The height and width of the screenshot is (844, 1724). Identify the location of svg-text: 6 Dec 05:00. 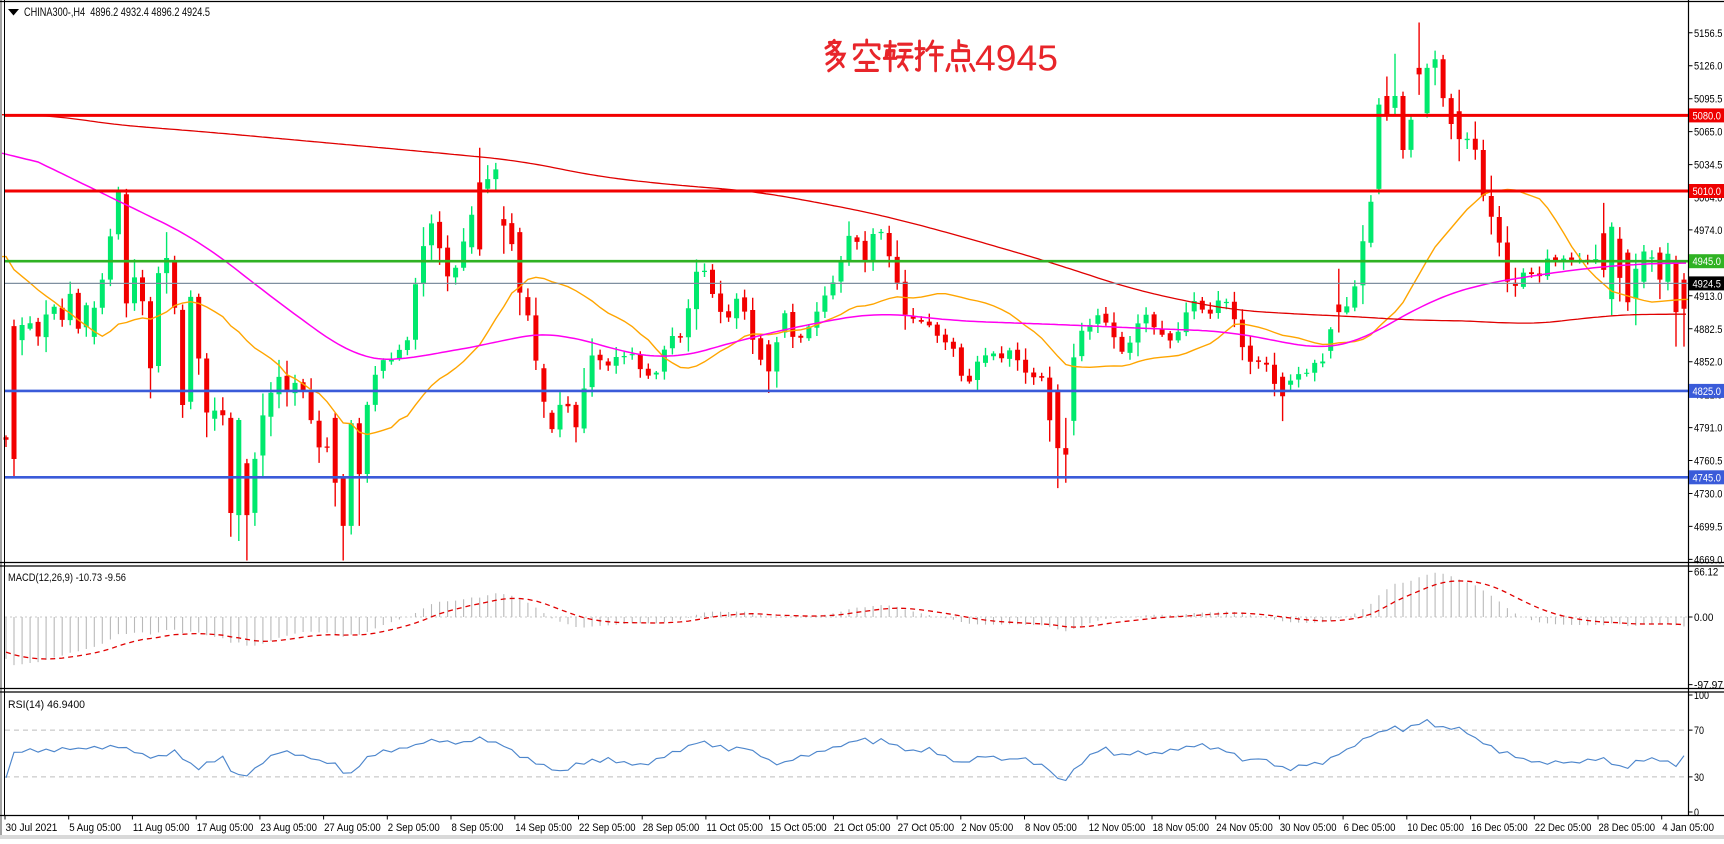
(1370, 828).